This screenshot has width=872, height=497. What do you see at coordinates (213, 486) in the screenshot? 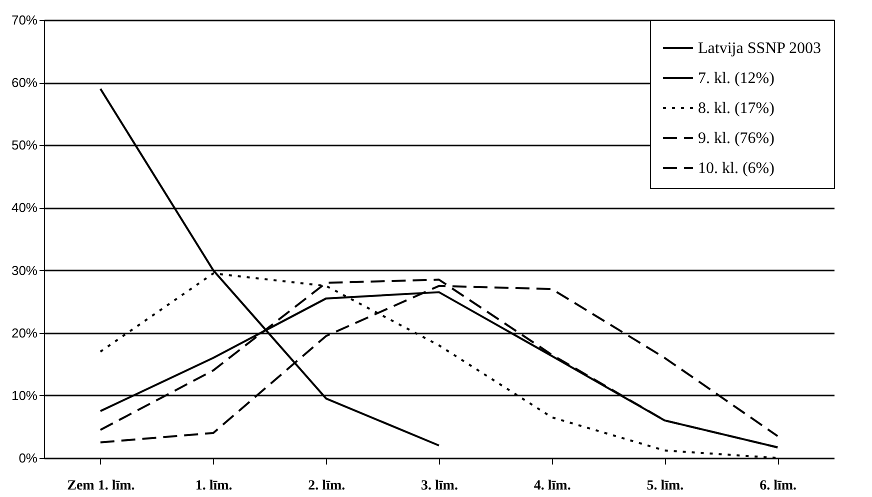
I see `x-tick-label: 1. līm.` at bounding box center [213, 486].